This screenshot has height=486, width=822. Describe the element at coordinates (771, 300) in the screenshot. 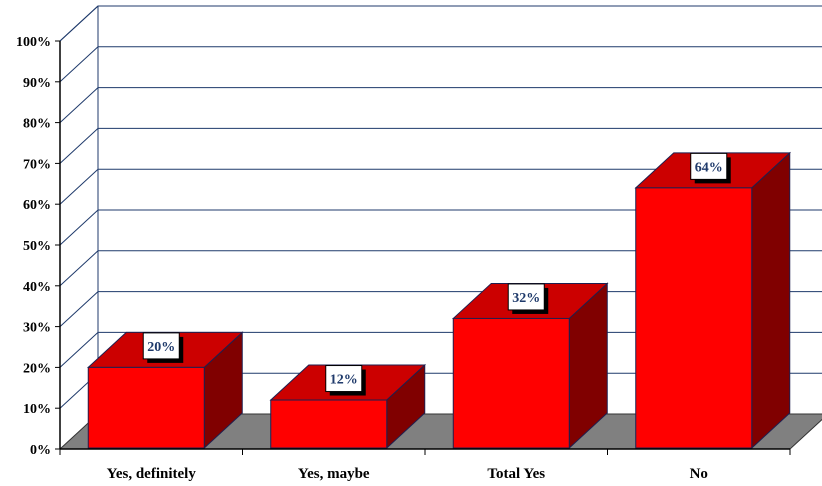

I see `bar-side` at that location.